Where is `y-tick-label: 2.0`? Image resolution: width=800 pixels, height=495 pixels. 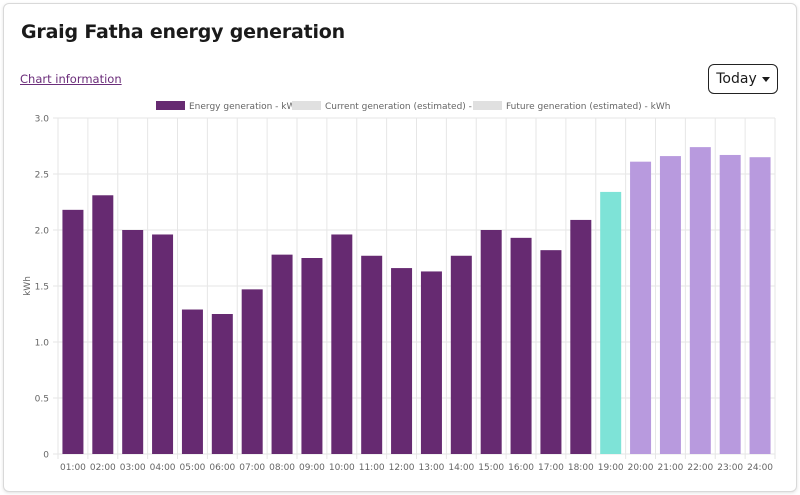
y-tick-label: 2.0 is located at coordinates (42, 232).